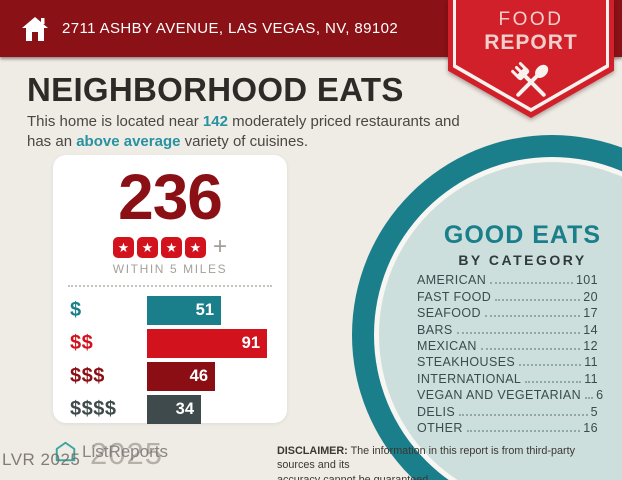  I want to click on category-value: 16, so click(590, 427).